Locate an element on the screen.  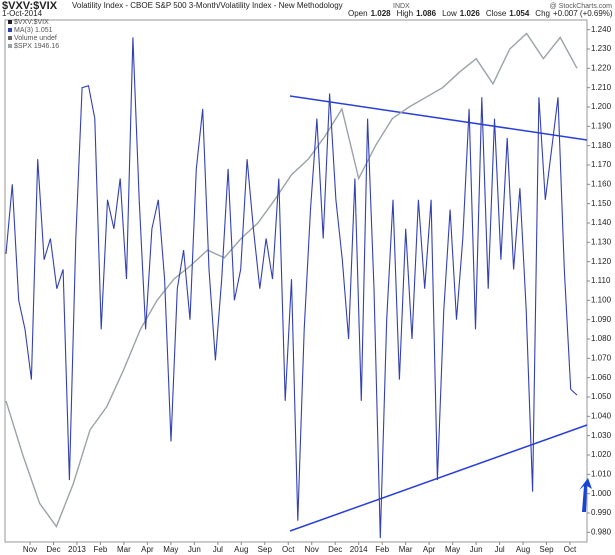
y-tick-label: 1.020 is located at coordinates (601, 454).